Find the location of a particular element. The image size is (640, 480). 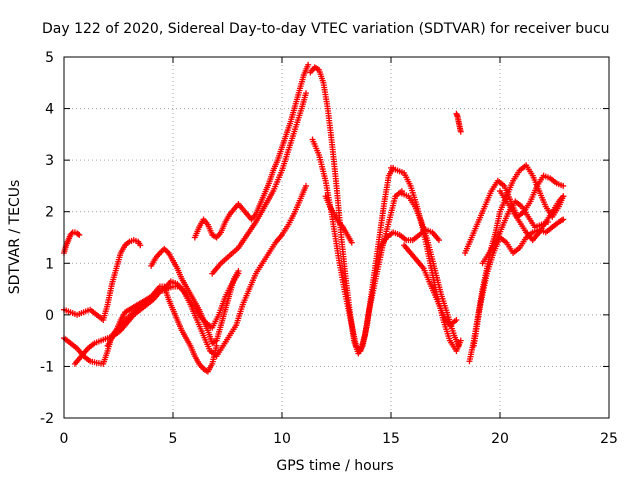

x-tick-label: 5 is located at coordinates (173, 439).